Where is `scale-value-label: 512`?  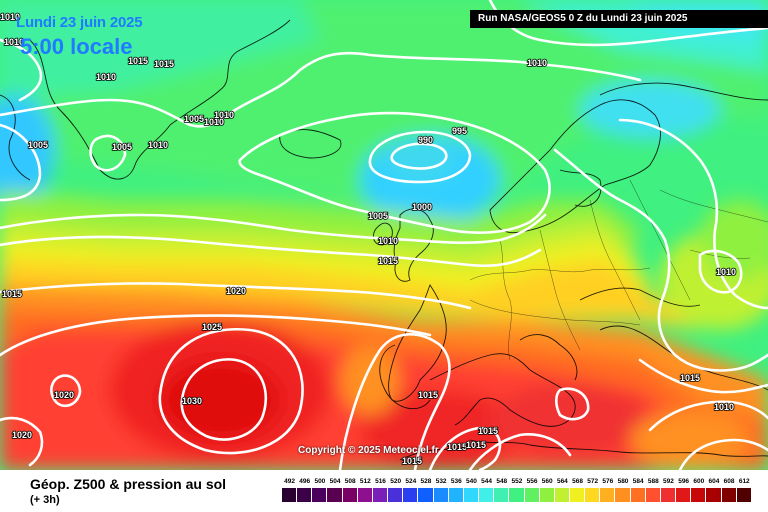
scale-value-label: 512 is located at coordinates (365, 481).